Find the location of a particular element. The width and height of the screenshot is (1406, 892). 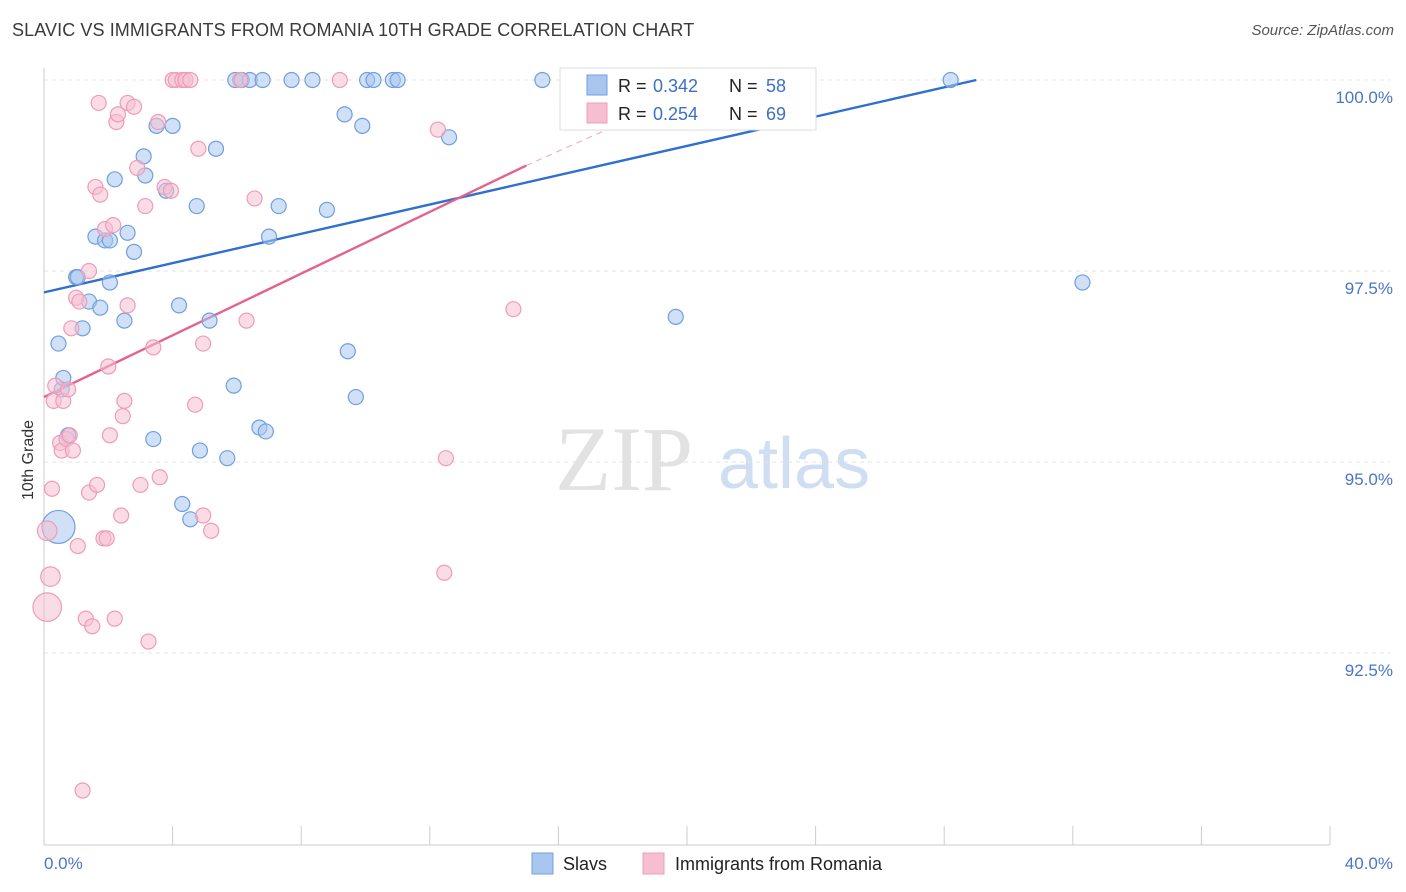

bottom-legend-swatch-romania is located at coordinates (653, 863).